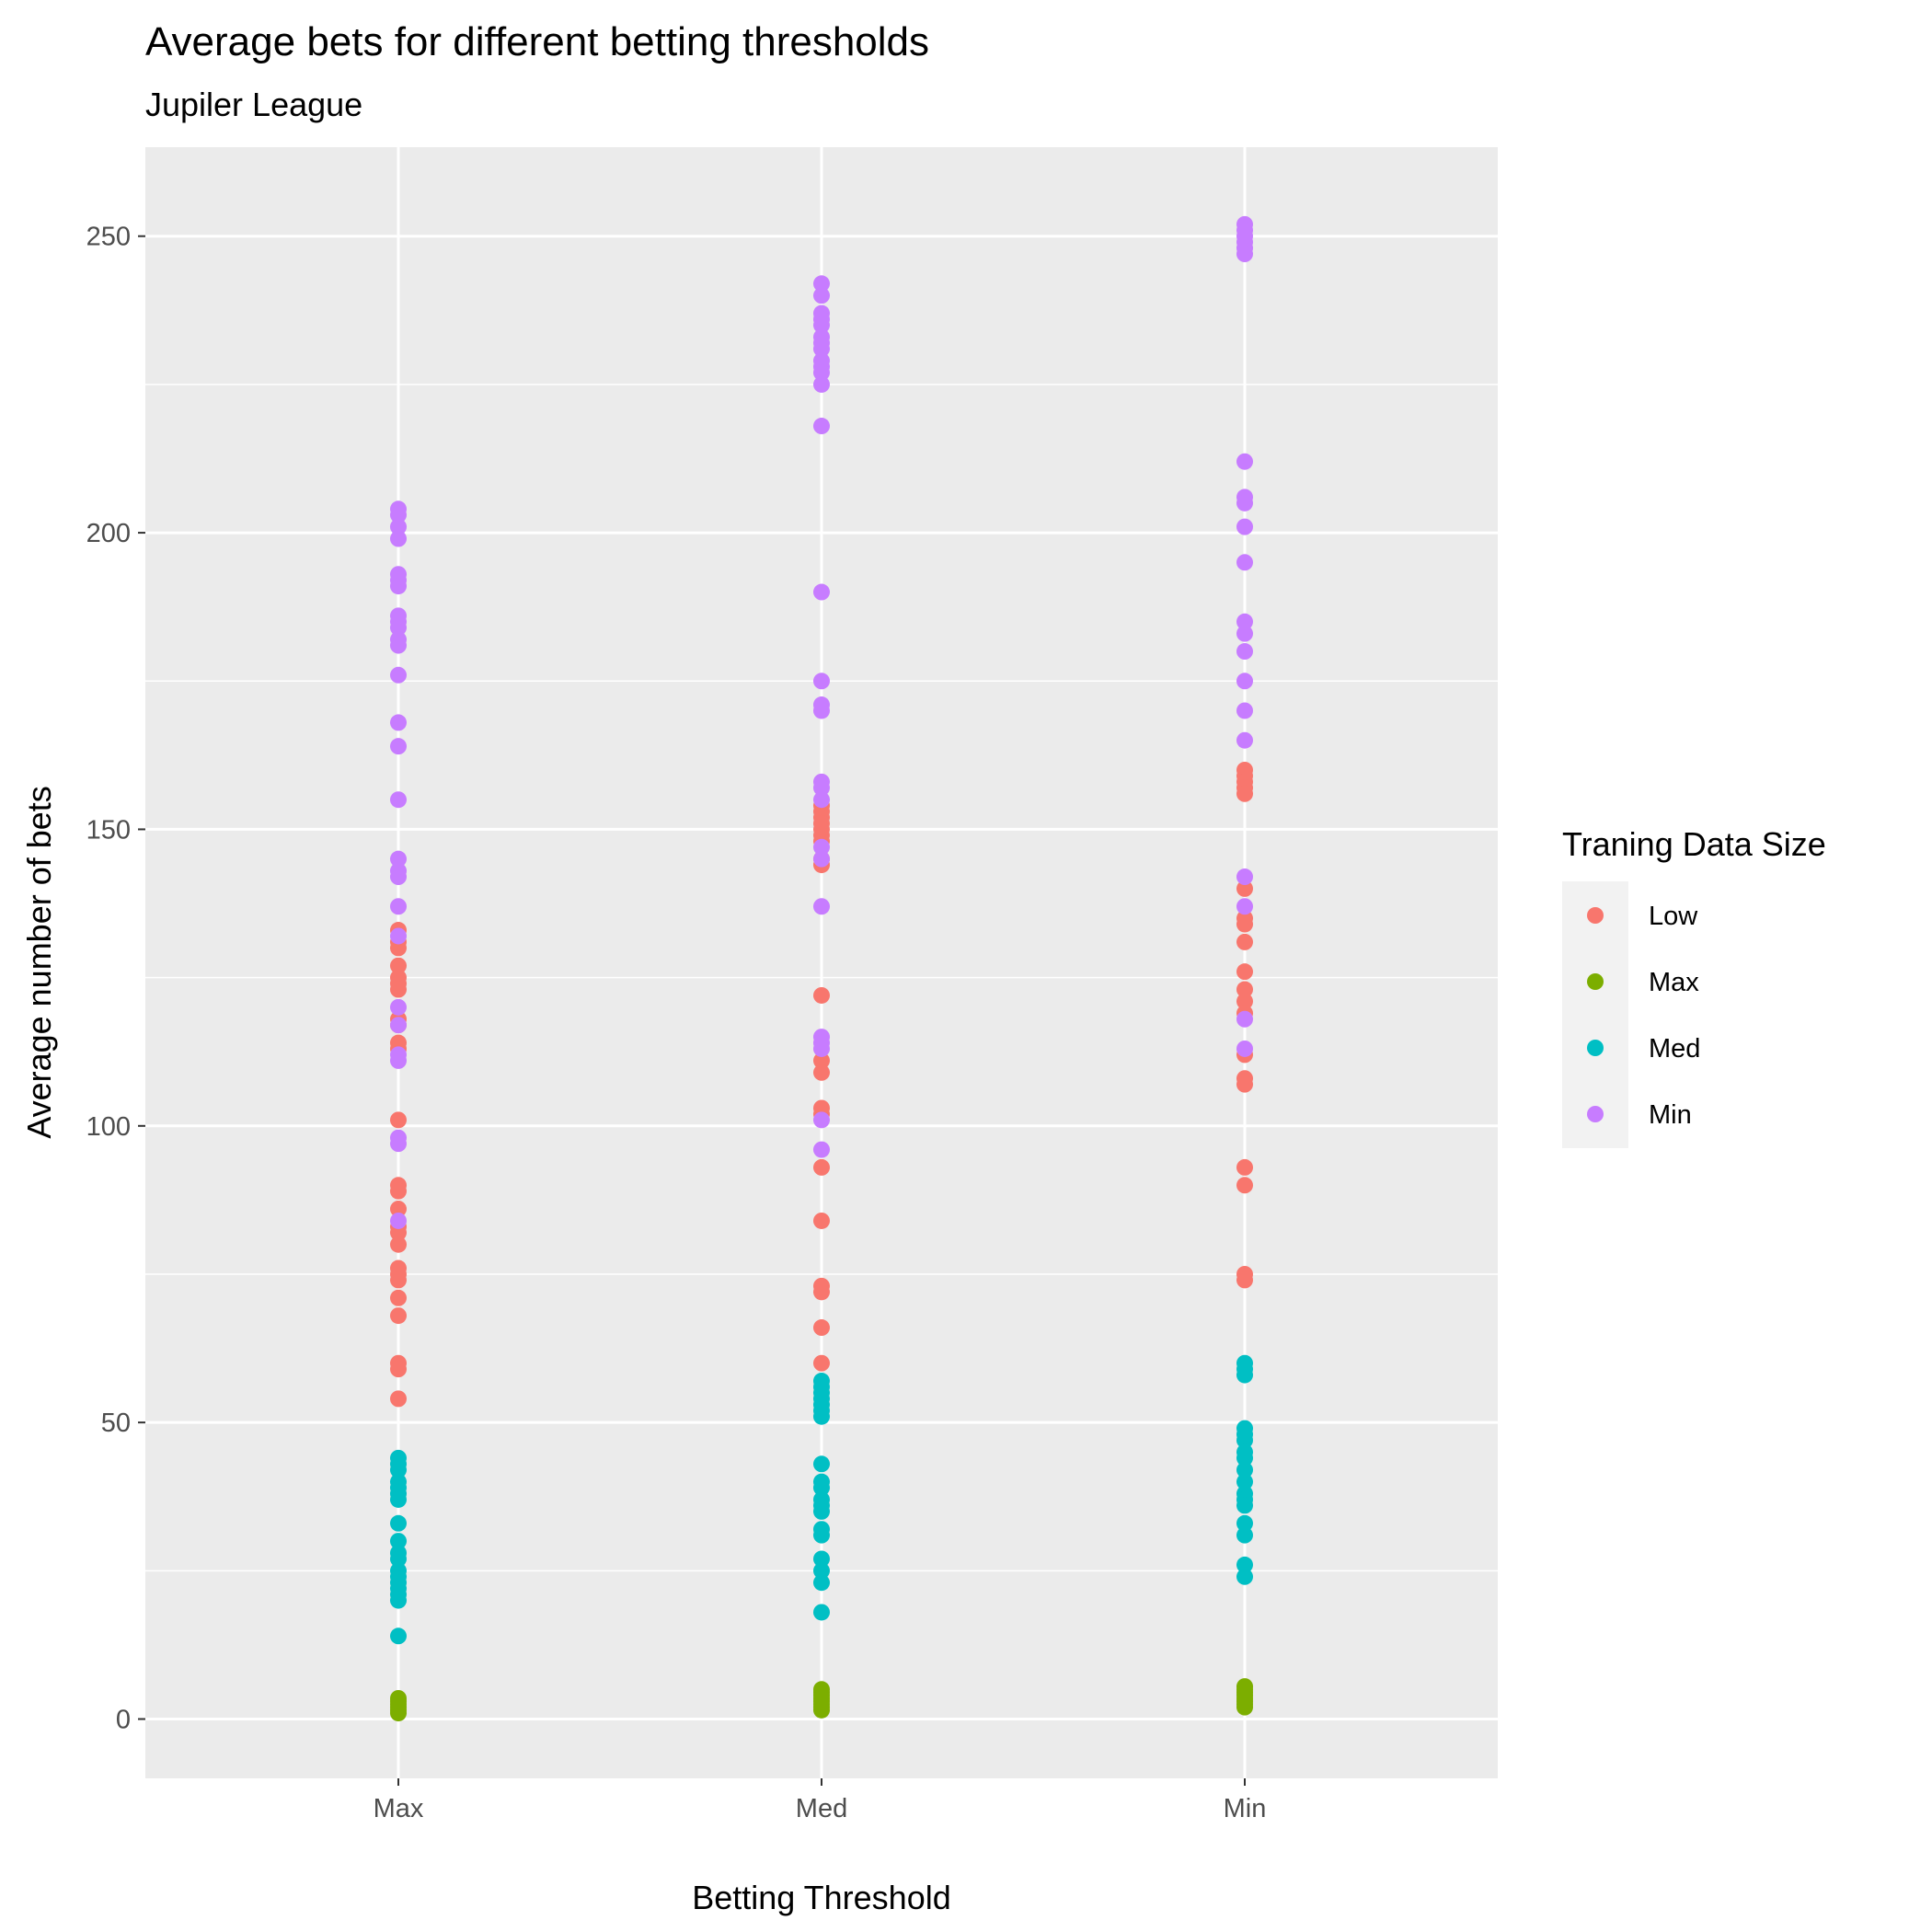 The height and width of the screenshot is (1932, 1932). I want to click on legend-label-med: Med, so click(1674, 1049).